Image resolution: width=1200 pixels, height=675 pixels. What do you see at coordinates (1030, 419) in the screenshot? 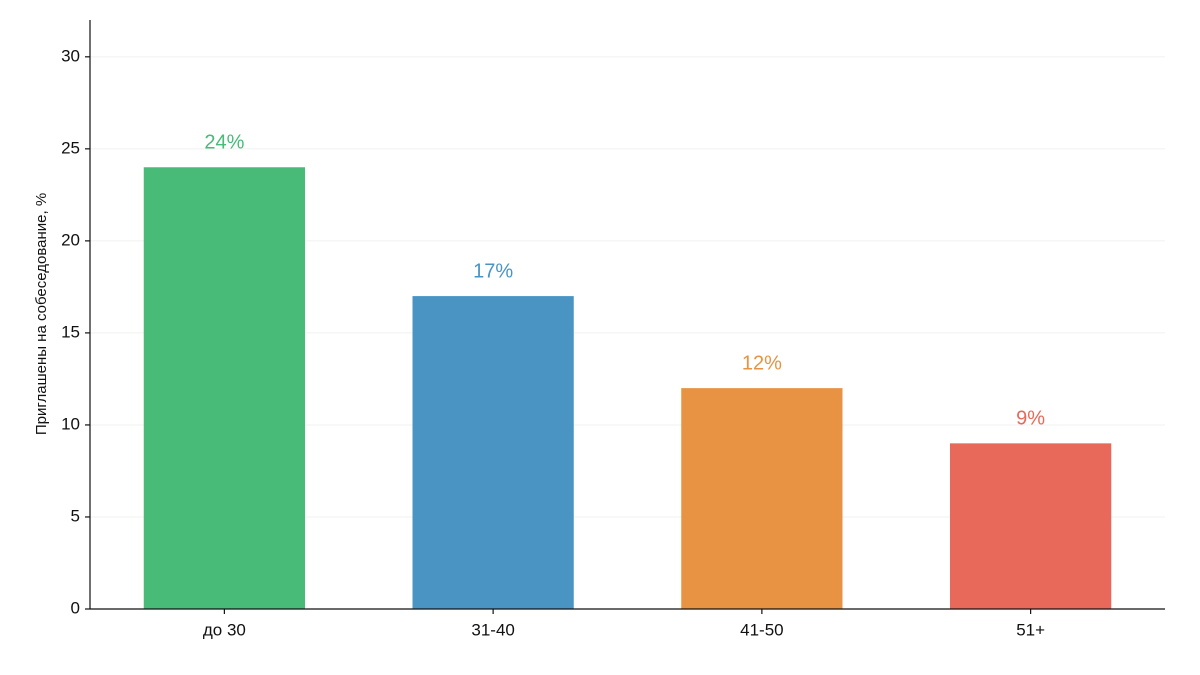
I see `value-label: 9%` at bounding box center [1030, 419].